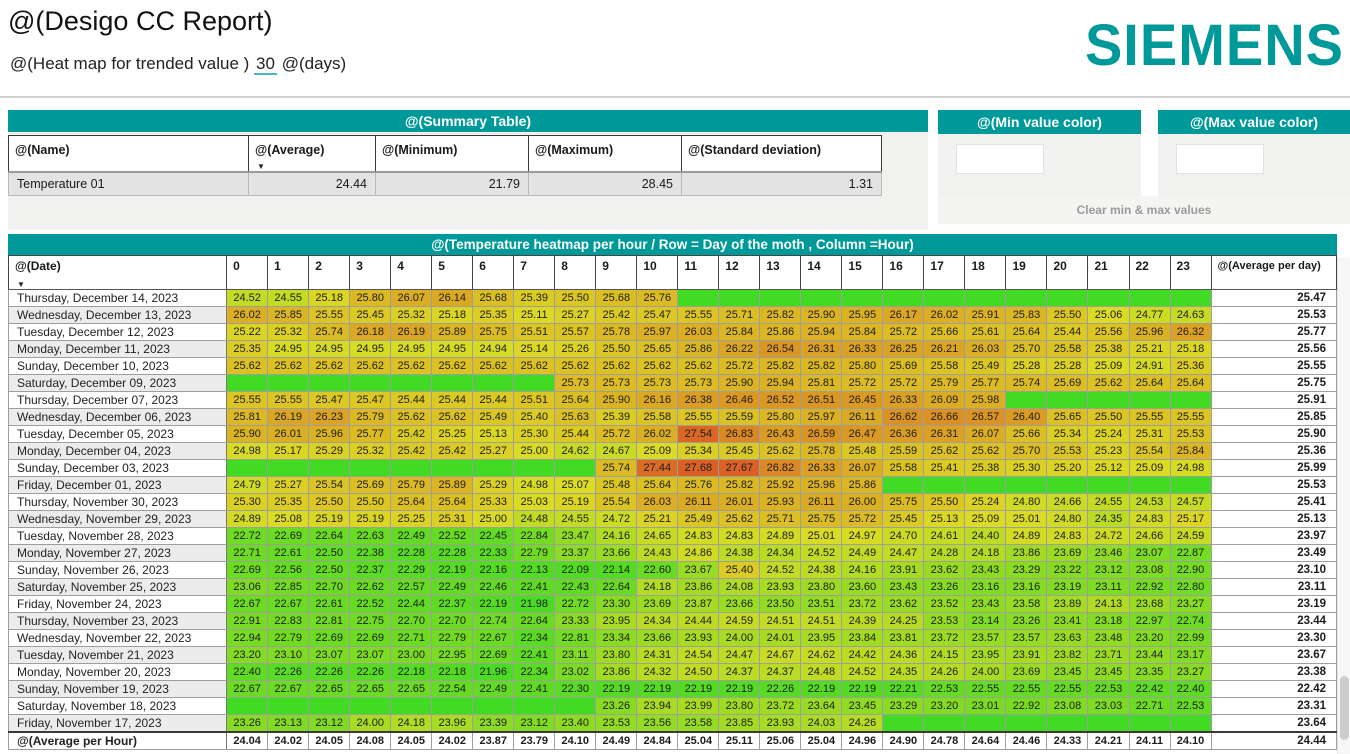  Describe the element at coordinates (1026, 272) in the screenshot. I see `hour-column-header: 19` at that location.